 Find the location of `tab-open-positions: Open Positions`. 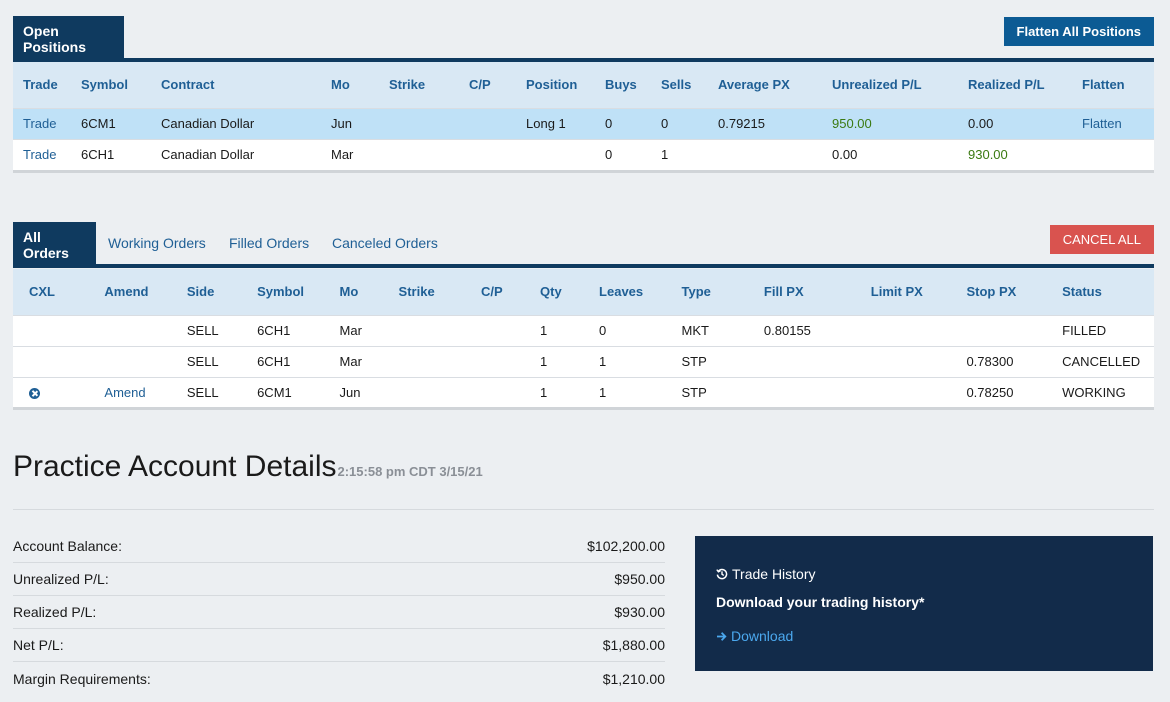

tab-open-positions: Open Positions is located at coordinates (68, 39).